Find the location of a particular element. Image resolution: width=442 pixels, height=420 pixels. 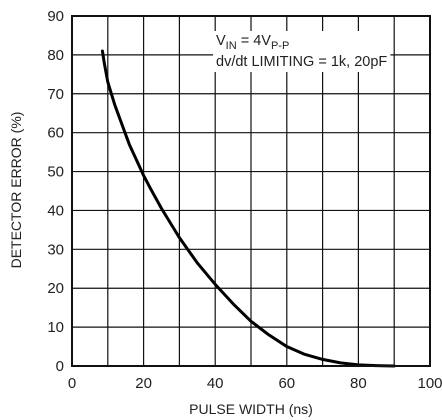

x-tick-label: 0 is located at coordinates (72, 383).